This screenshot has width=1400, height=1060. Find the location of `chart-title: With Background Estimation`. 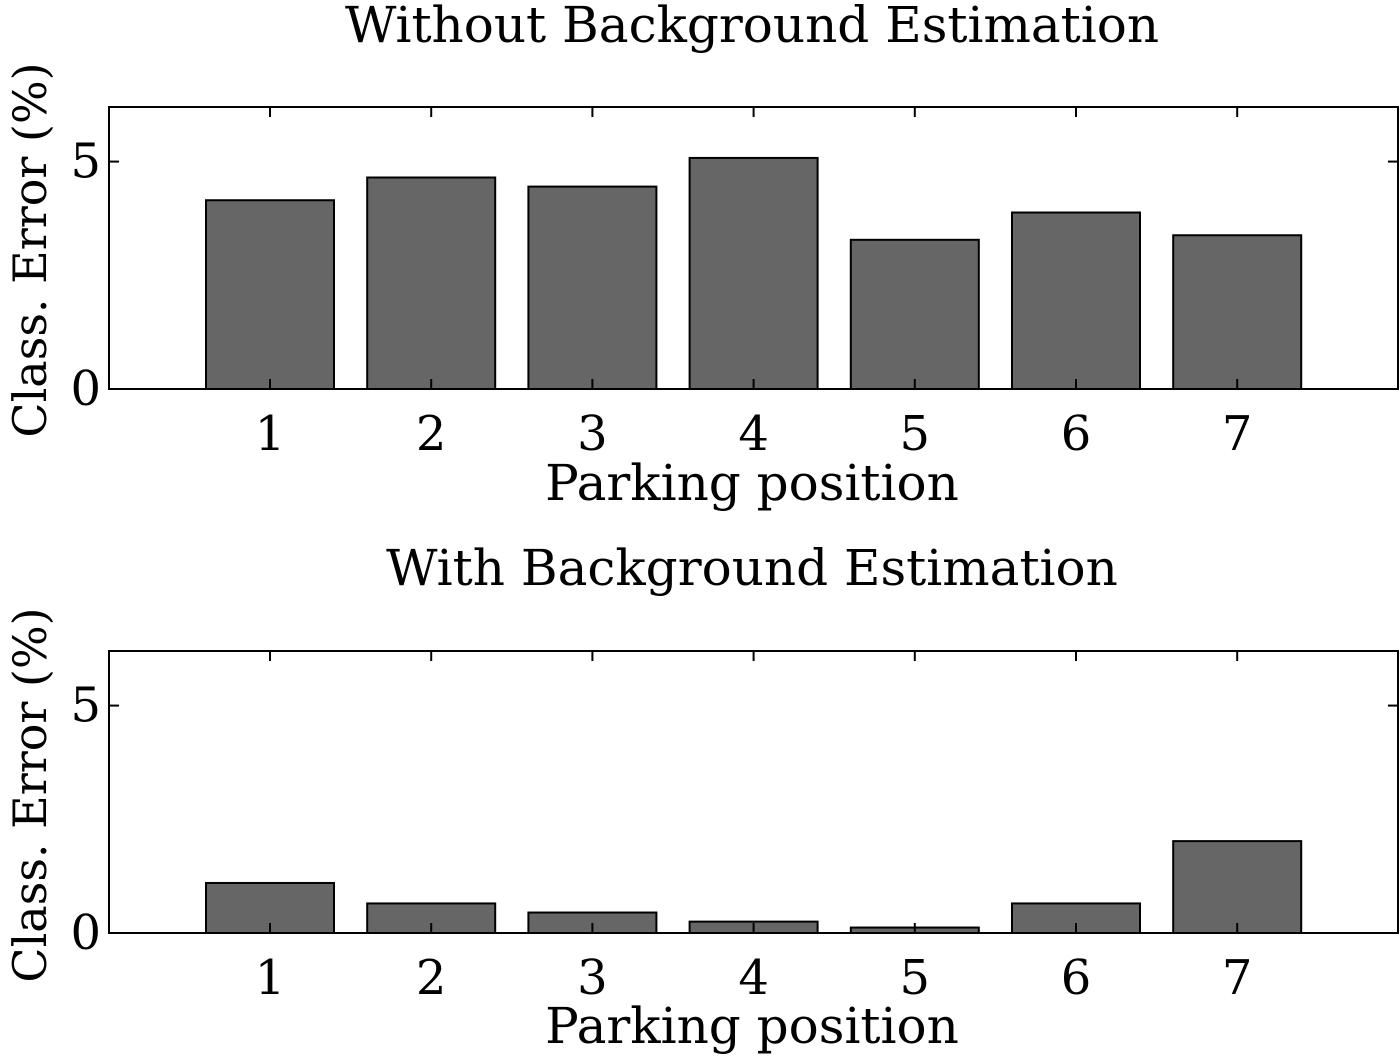

chart-title: With Background Estimation is located at coordinates (752, 568).